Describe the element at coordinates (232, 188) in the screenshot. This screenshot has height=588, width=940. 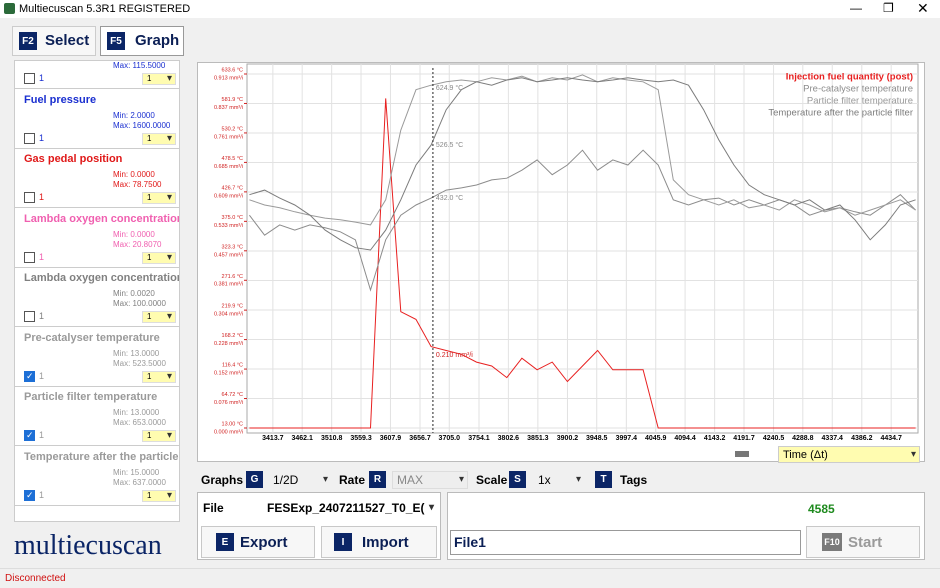
I see `y-tick-label: 426.7 °C` at that location.